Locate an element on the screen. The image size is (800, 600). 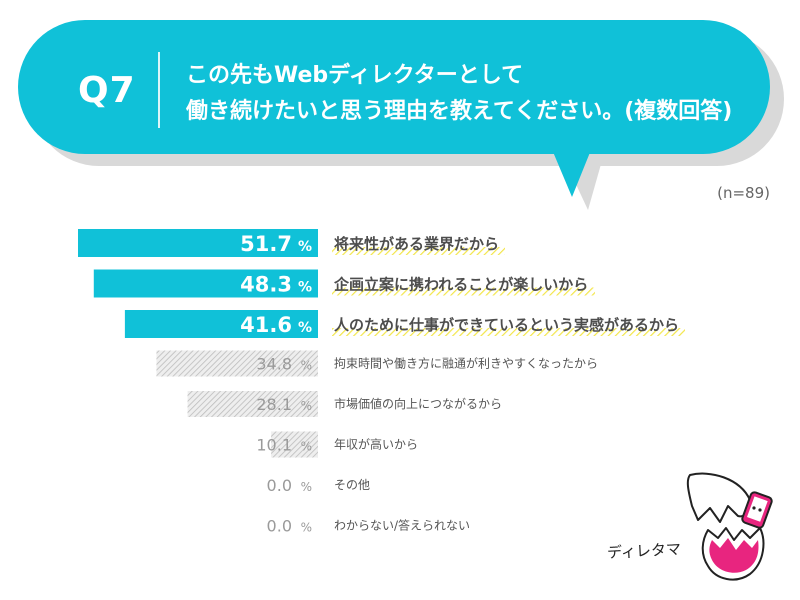
data-label: 28.1 is located at coordinates (274, 404).